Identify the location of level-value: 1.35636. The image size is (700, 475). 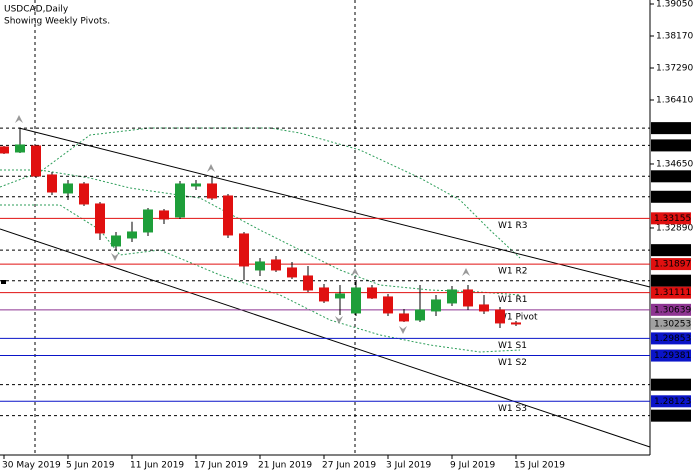
(672, 129).